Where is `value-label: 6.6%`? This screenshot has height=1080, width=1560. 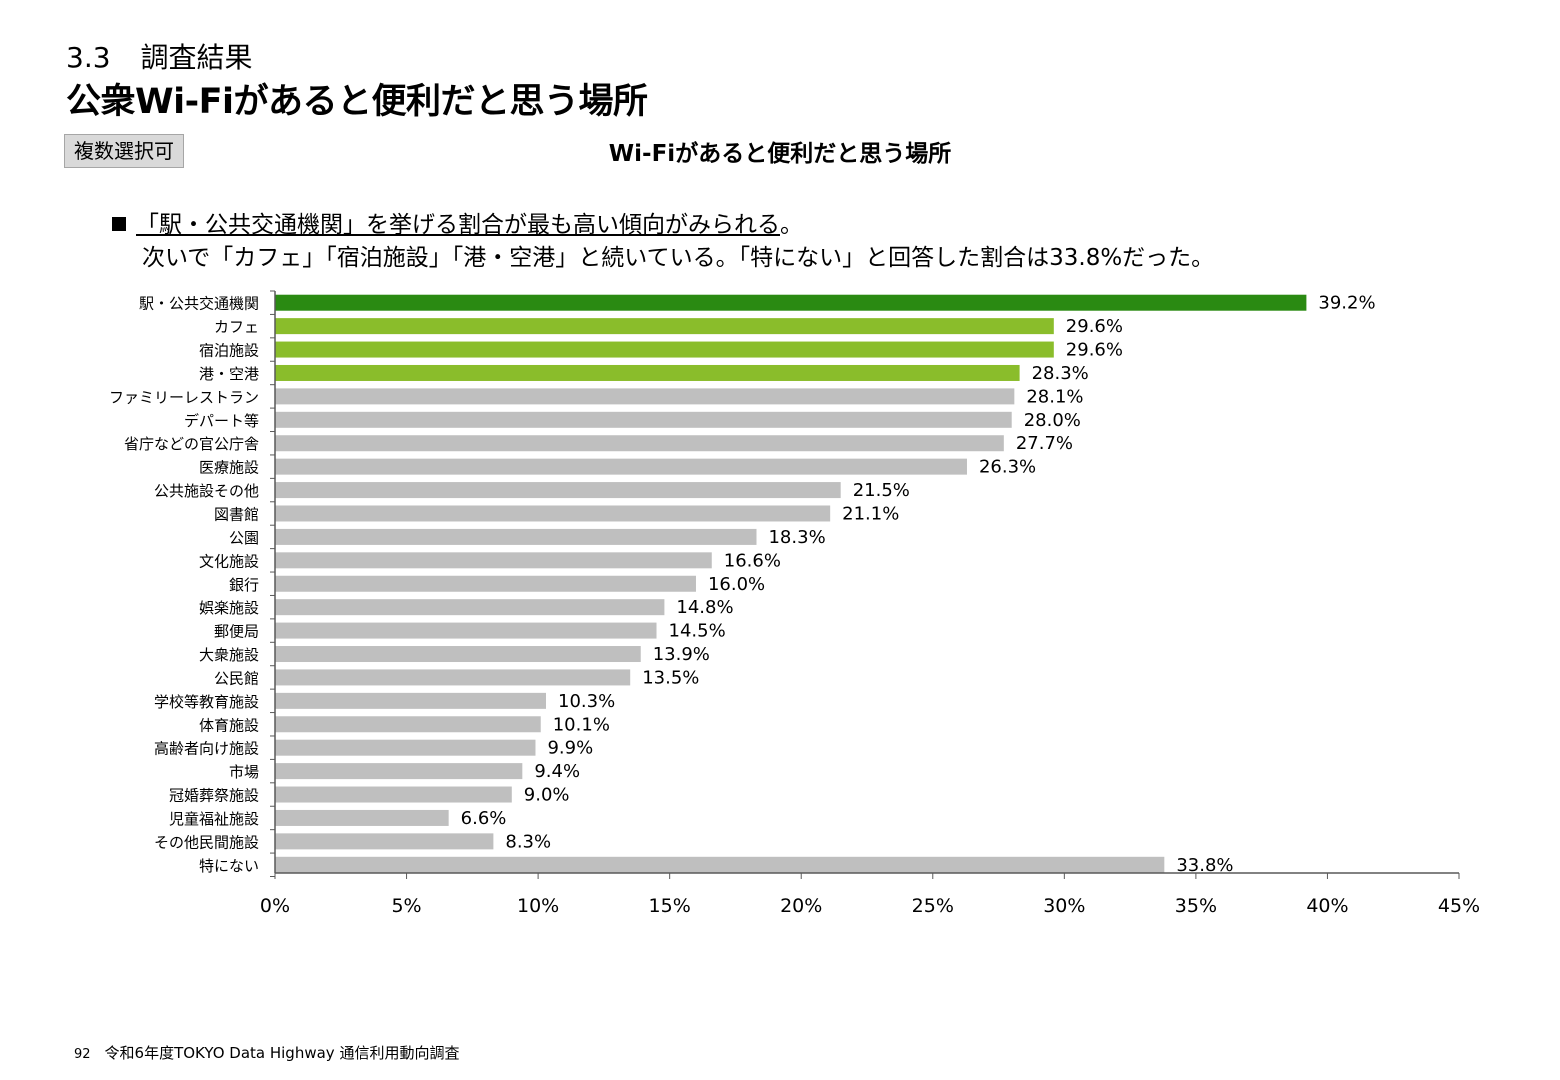 value-label: 6.6% is located at coordinates (484, 818).